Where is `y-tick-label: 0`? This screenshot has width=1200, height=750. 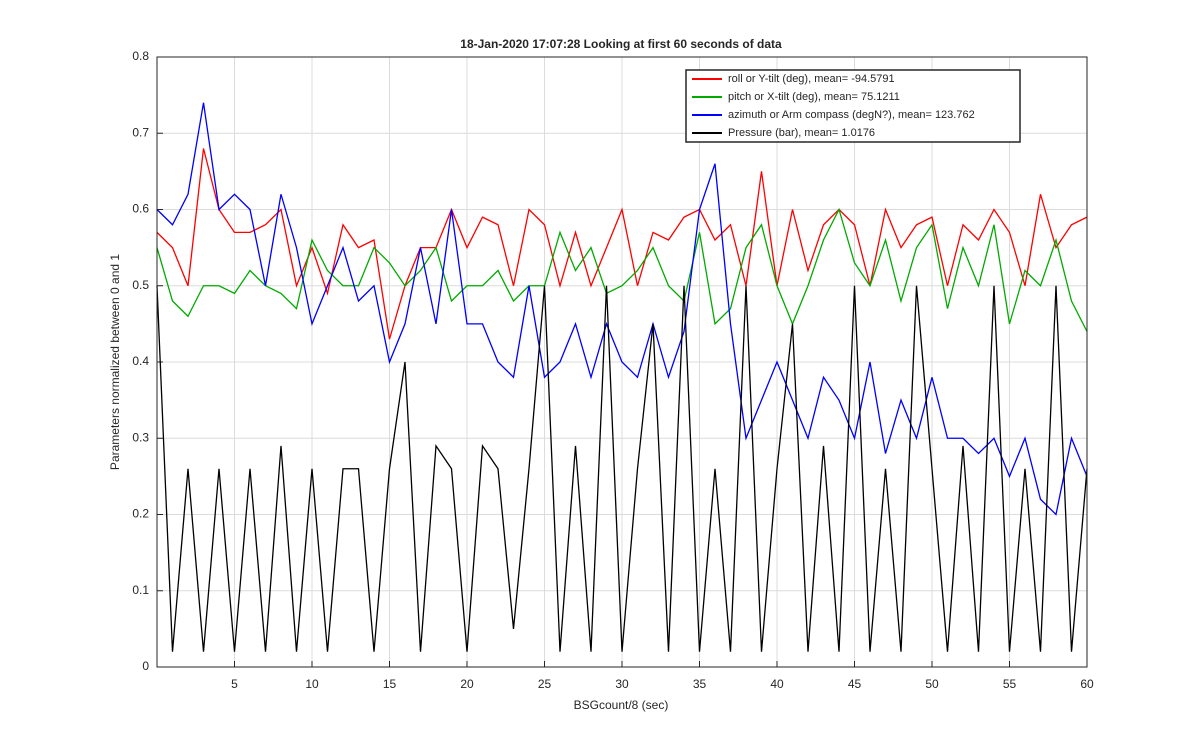
y-tick-label: 0 is located at coordinates (145, 666).